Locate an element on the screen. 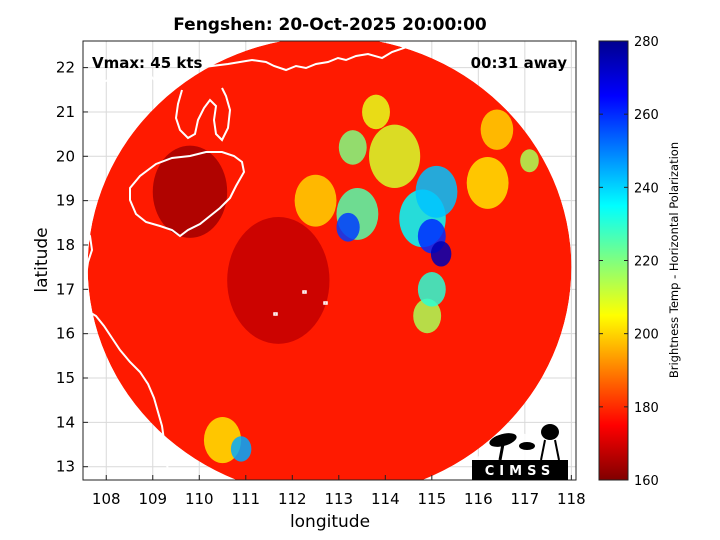 Image resolution: width=720 pixels, height=540 pixels. logo-text: CIMSS is located at coordinates (520, 471).